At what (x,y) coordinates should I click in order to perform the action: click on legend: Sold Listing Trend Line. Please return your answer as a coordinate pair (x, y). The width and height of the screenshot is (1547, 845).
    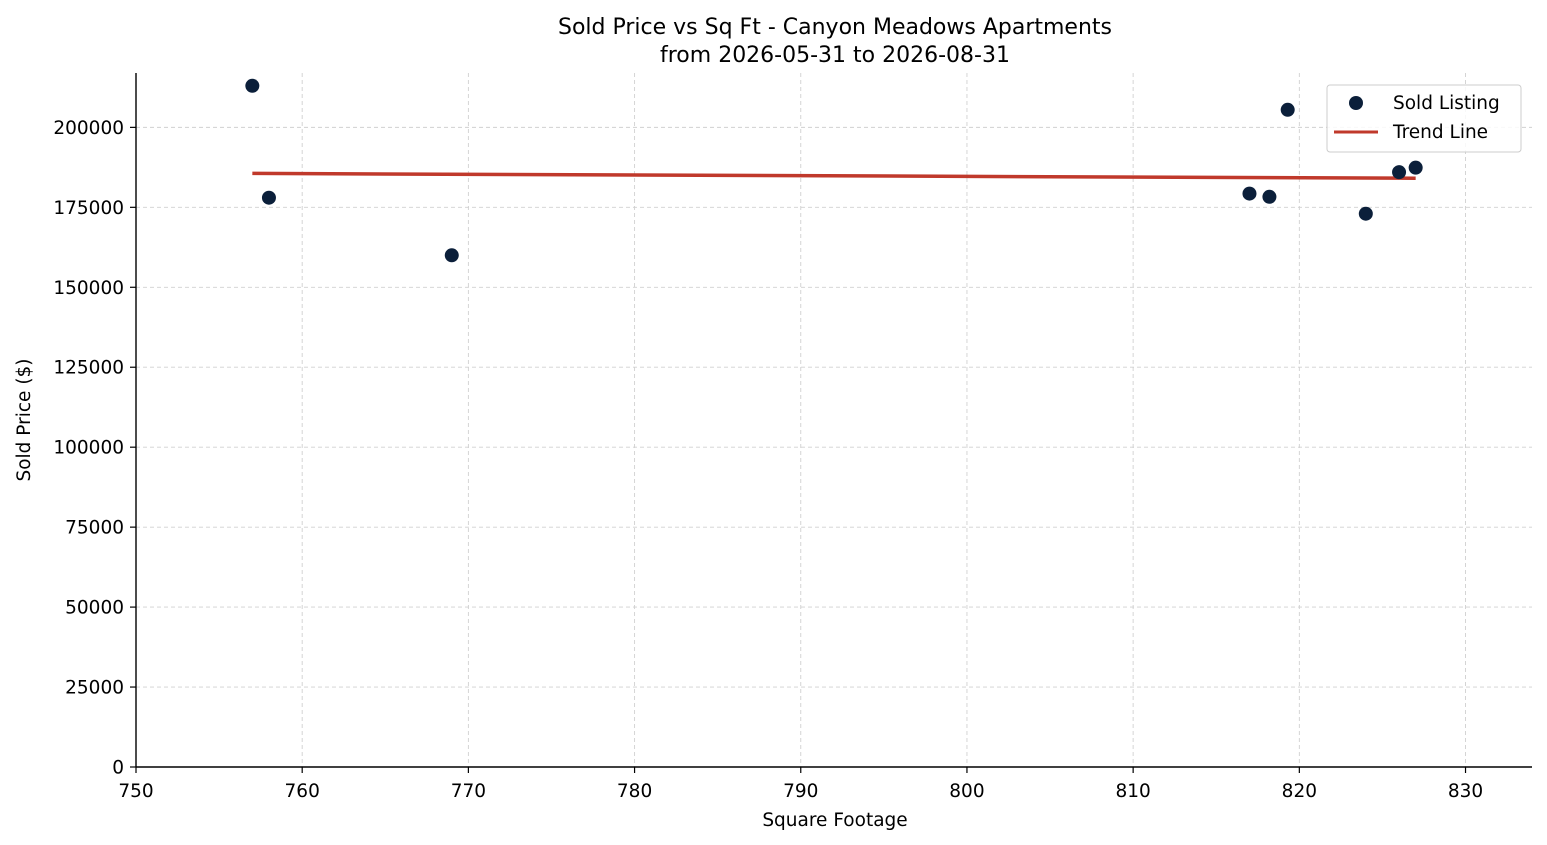
    Looking at the image, I should click on (1424, 118).